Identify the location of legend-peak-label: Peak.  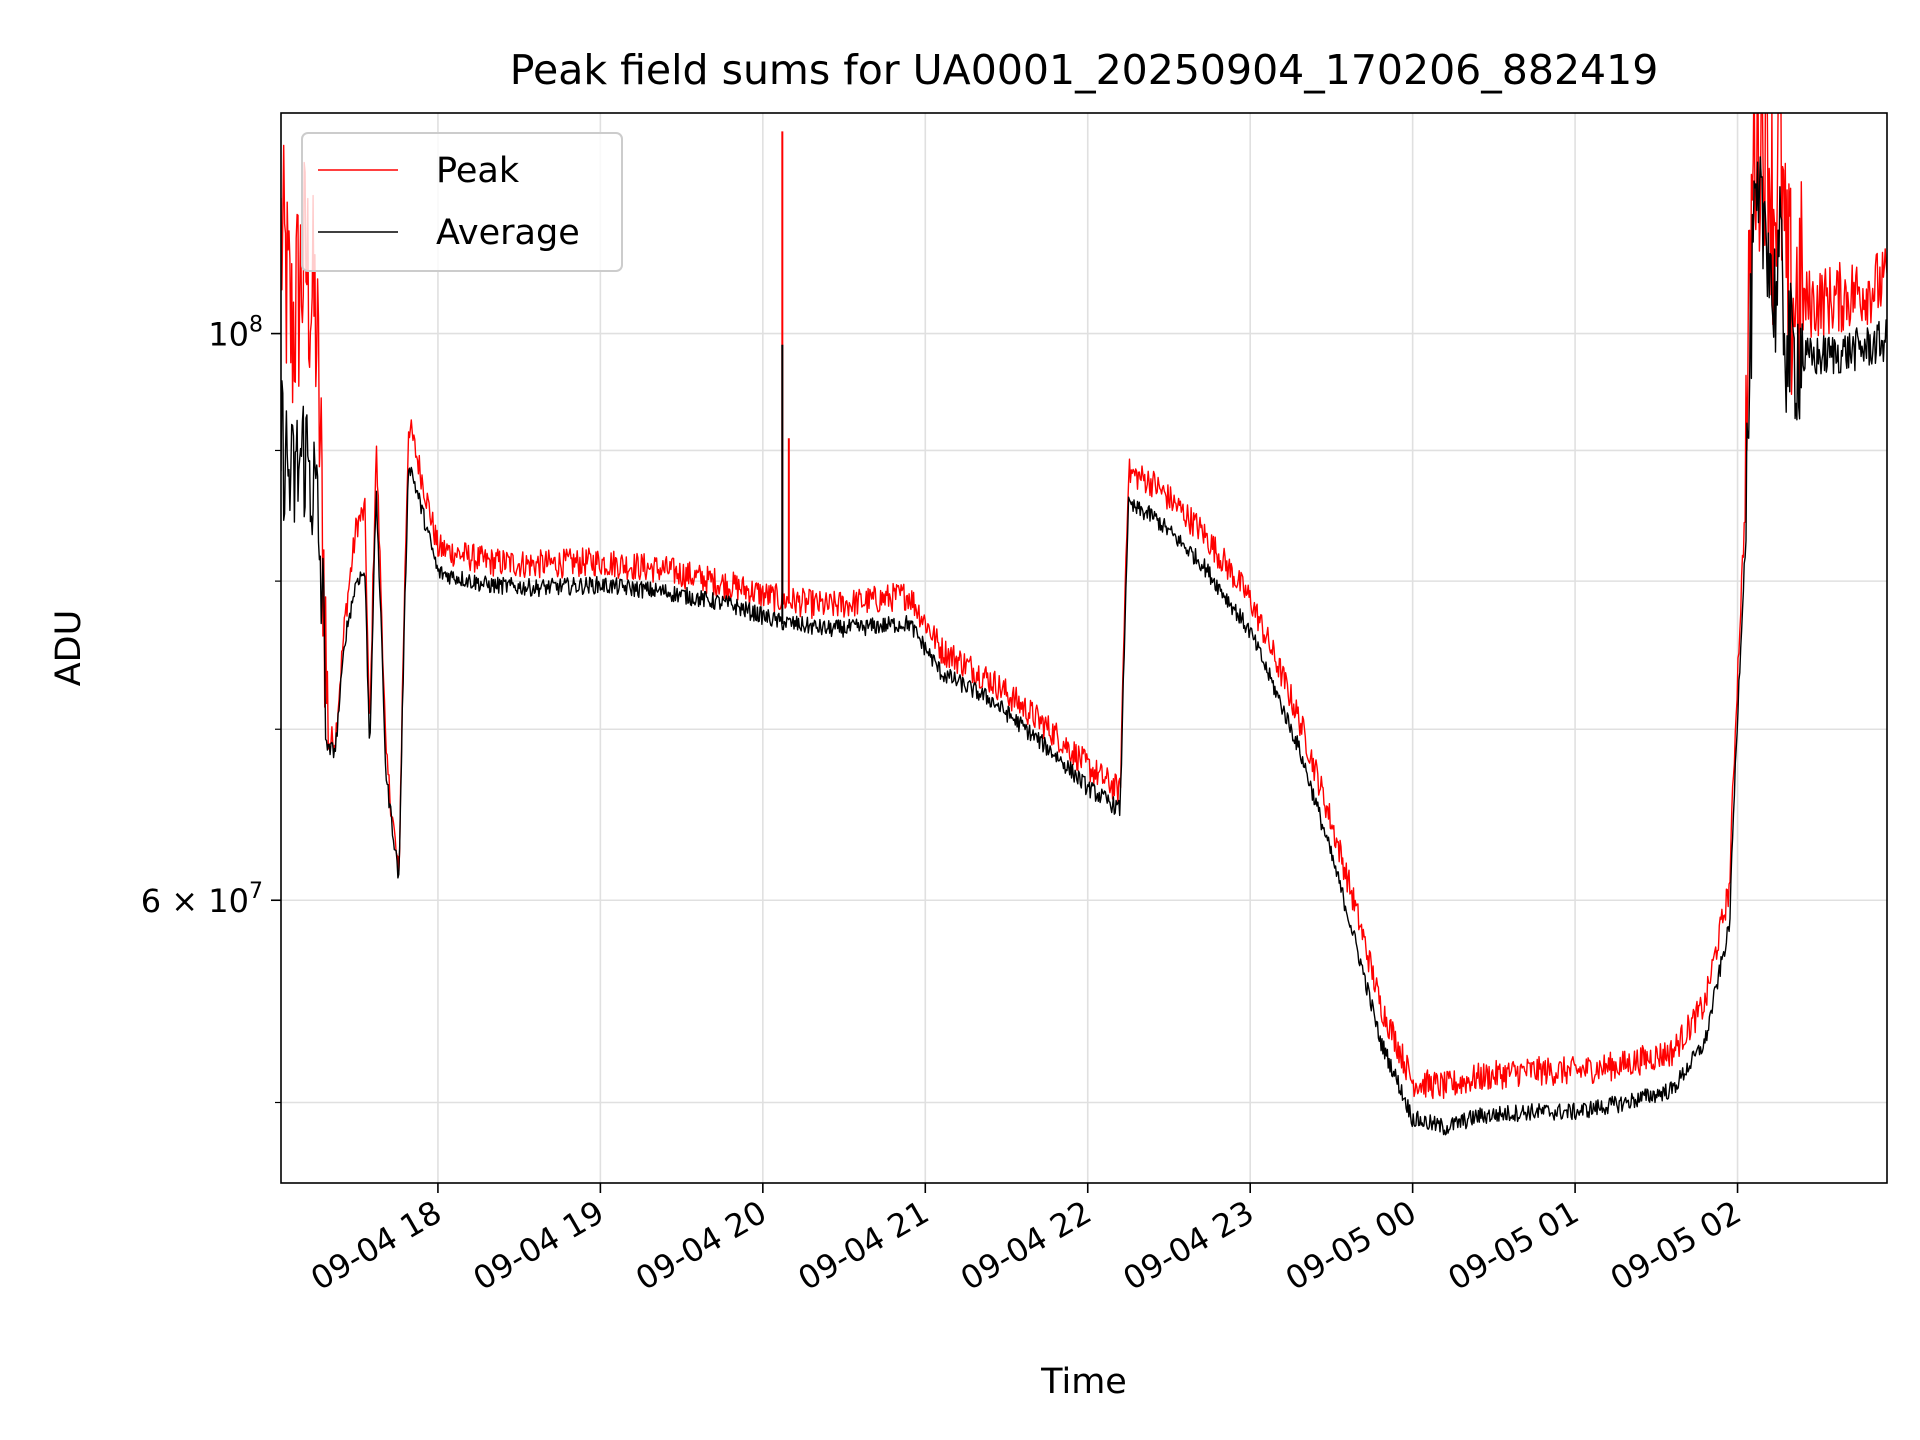
(478, 171).